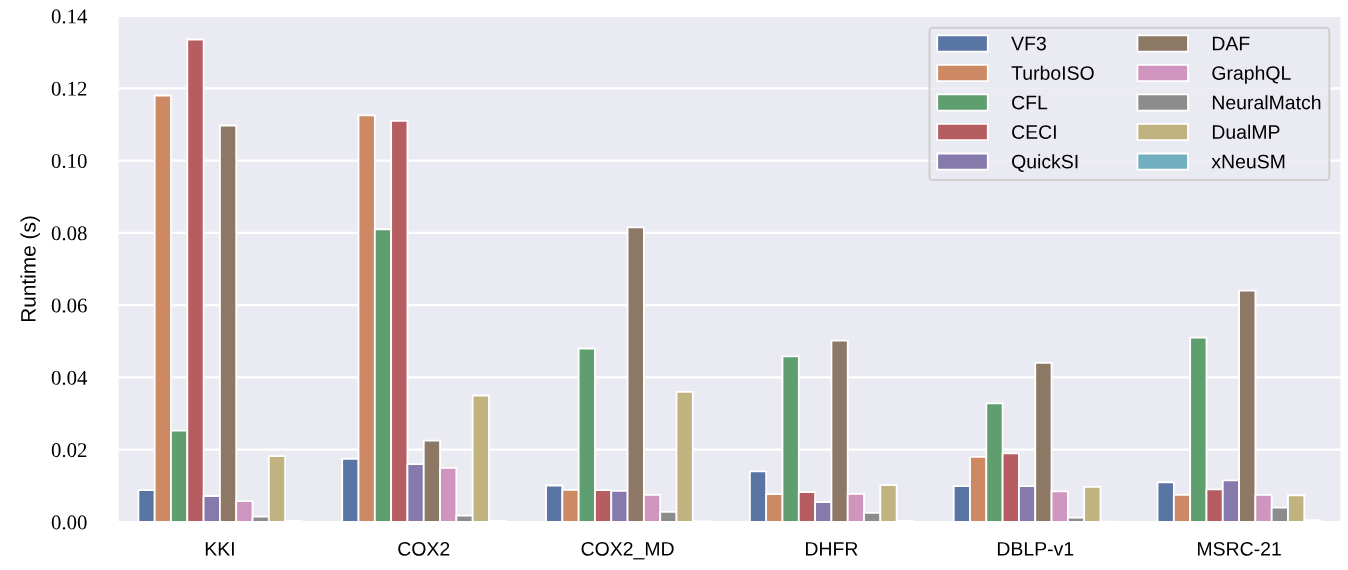  Describe the element at coordinates (69, 88) in the screenshot. I see `y-tick-label: 0.12` at that location.